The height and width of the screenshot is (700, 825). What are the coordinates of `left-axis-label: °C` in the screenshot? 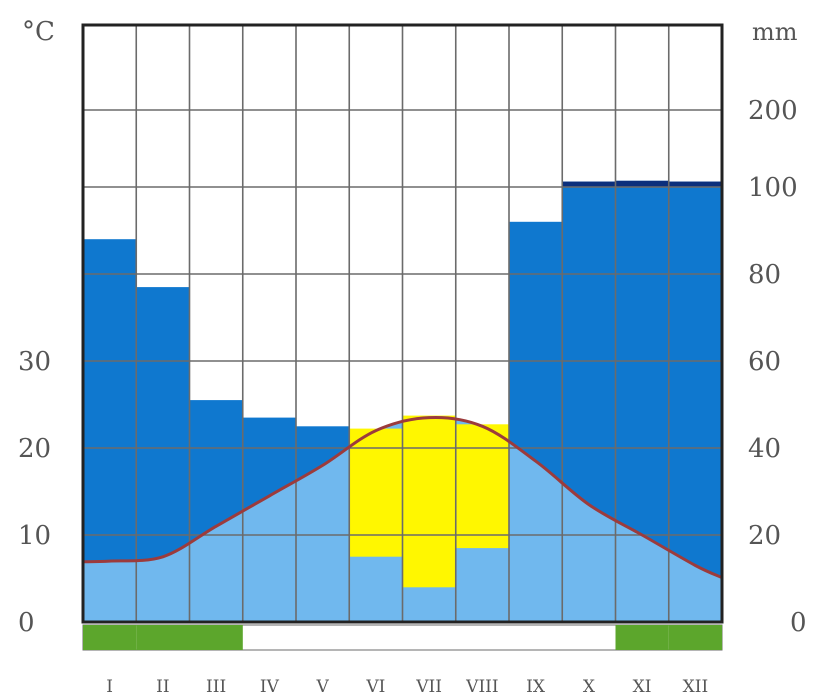 It's located at (38, 32).